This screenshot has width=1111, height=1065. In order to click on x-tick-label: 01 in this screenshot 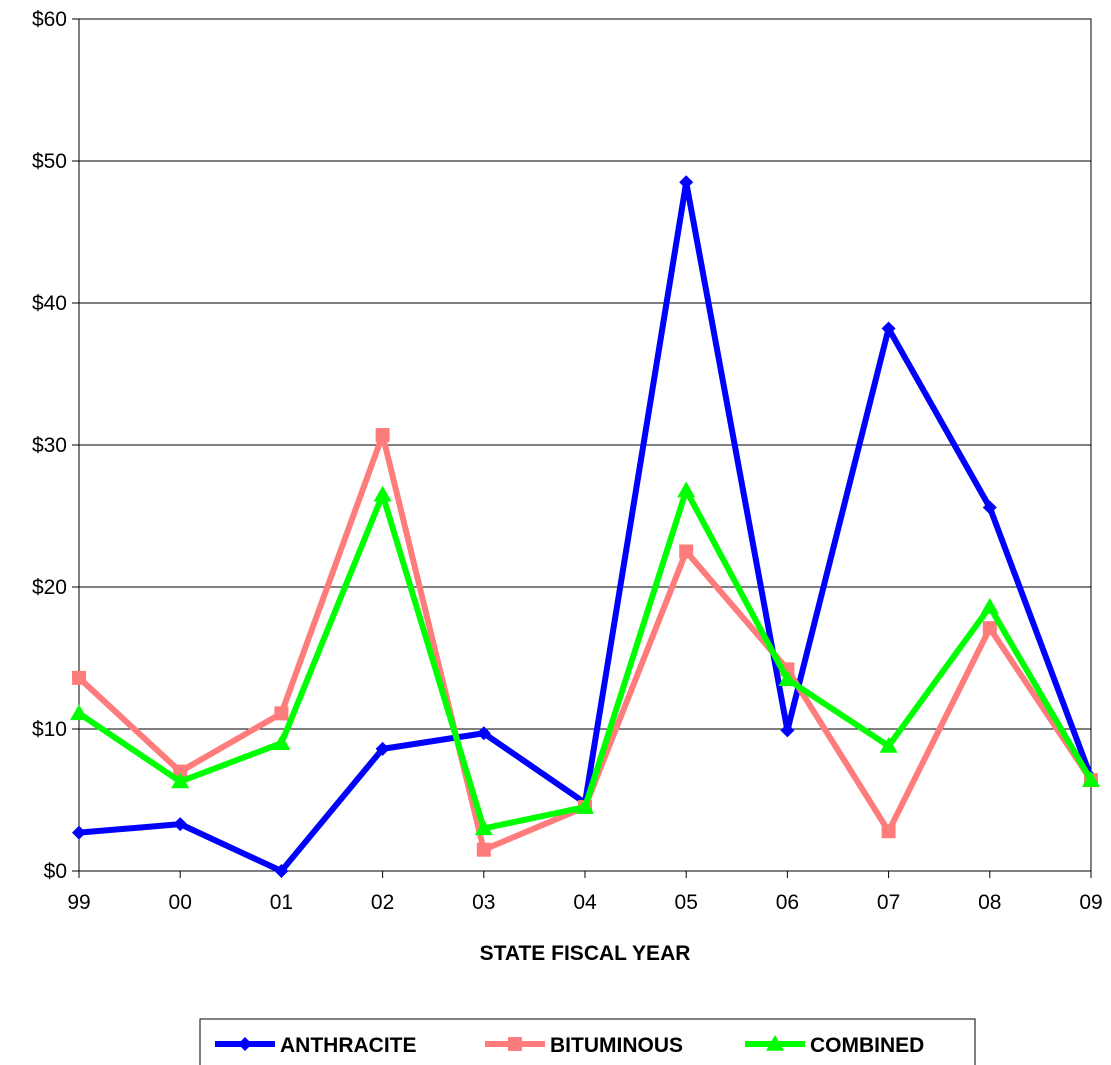, I will do `click(281, 902)`.